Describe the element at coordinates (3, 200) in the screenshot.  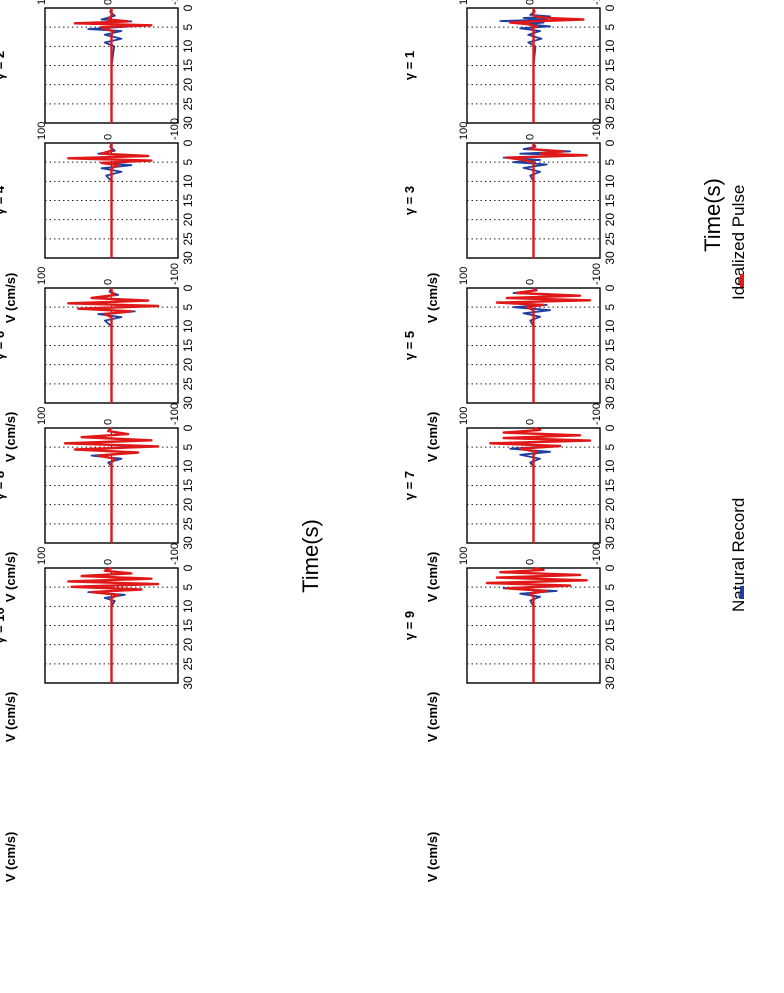
I see `panel-title: γ = 4` at that location.